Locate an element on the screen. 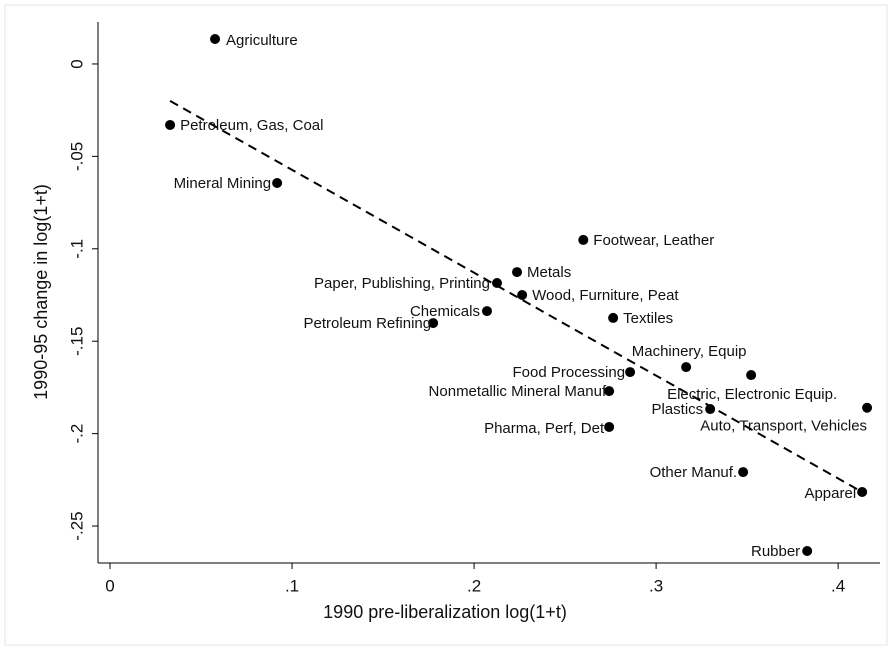 Image resolution: width=893 pixels, height=652 pixels. point-label: Footwear, Leather is located at coordinates (653, 240).